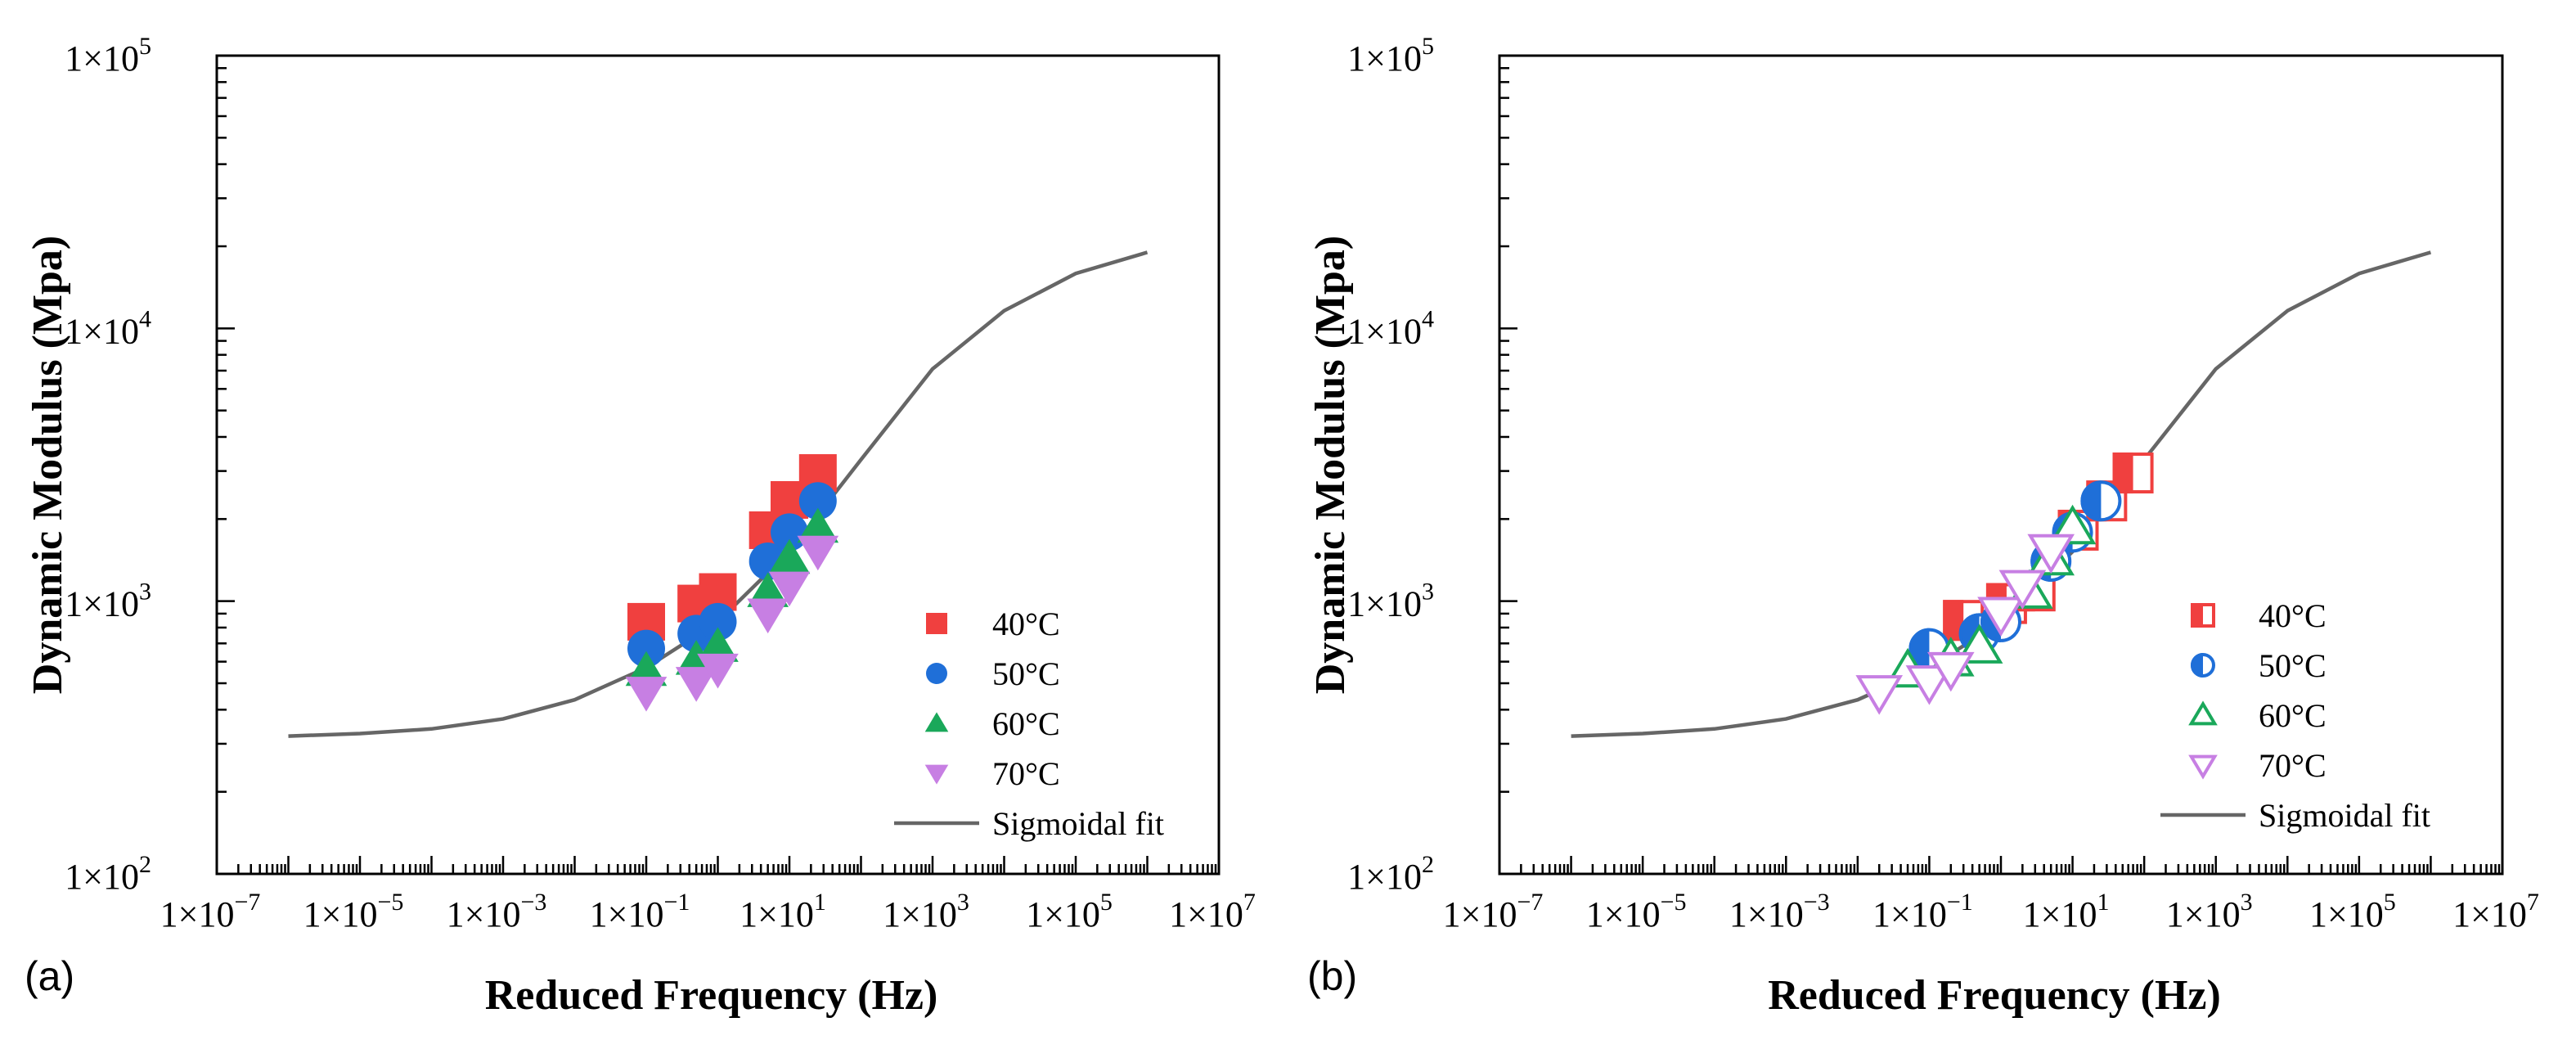 Image resolution: width=2576 pixels, height=1040 pixels. I want to click on panel-label: (a), so click(50, 976).